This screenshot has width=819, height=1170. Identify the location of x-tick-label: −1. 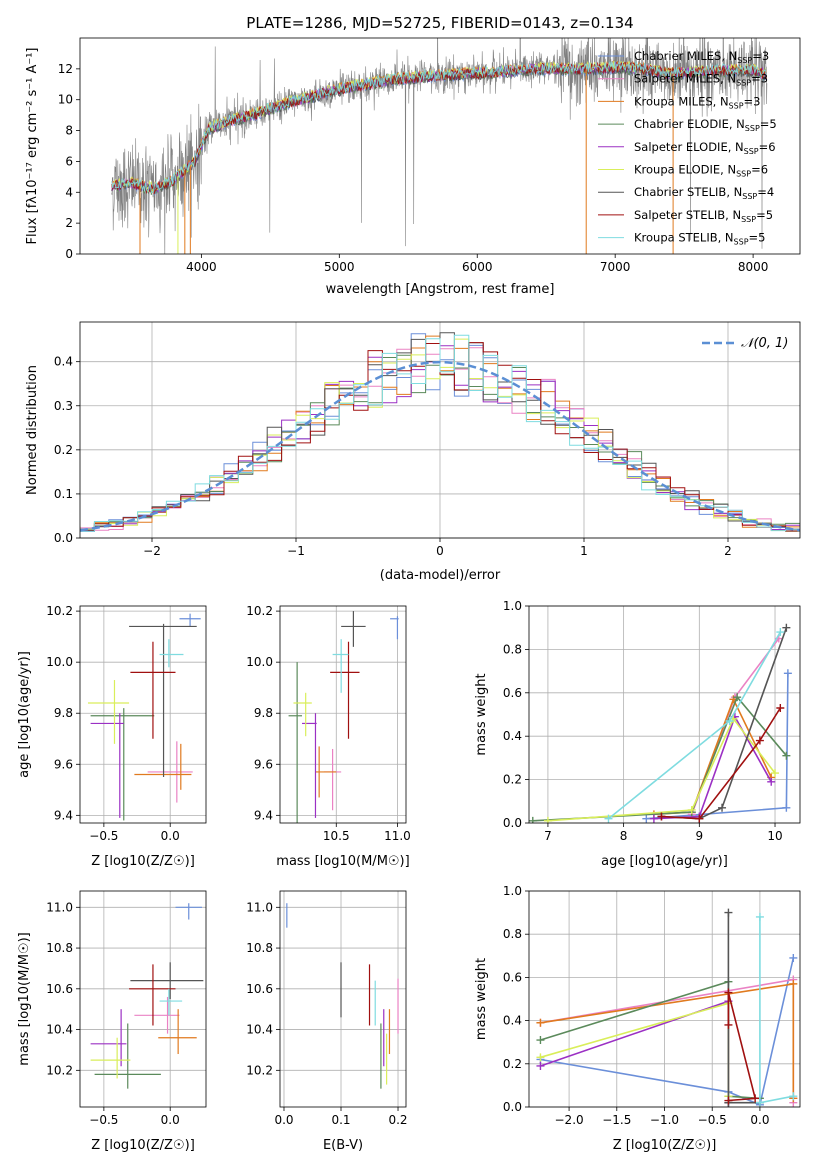
(296, 551).